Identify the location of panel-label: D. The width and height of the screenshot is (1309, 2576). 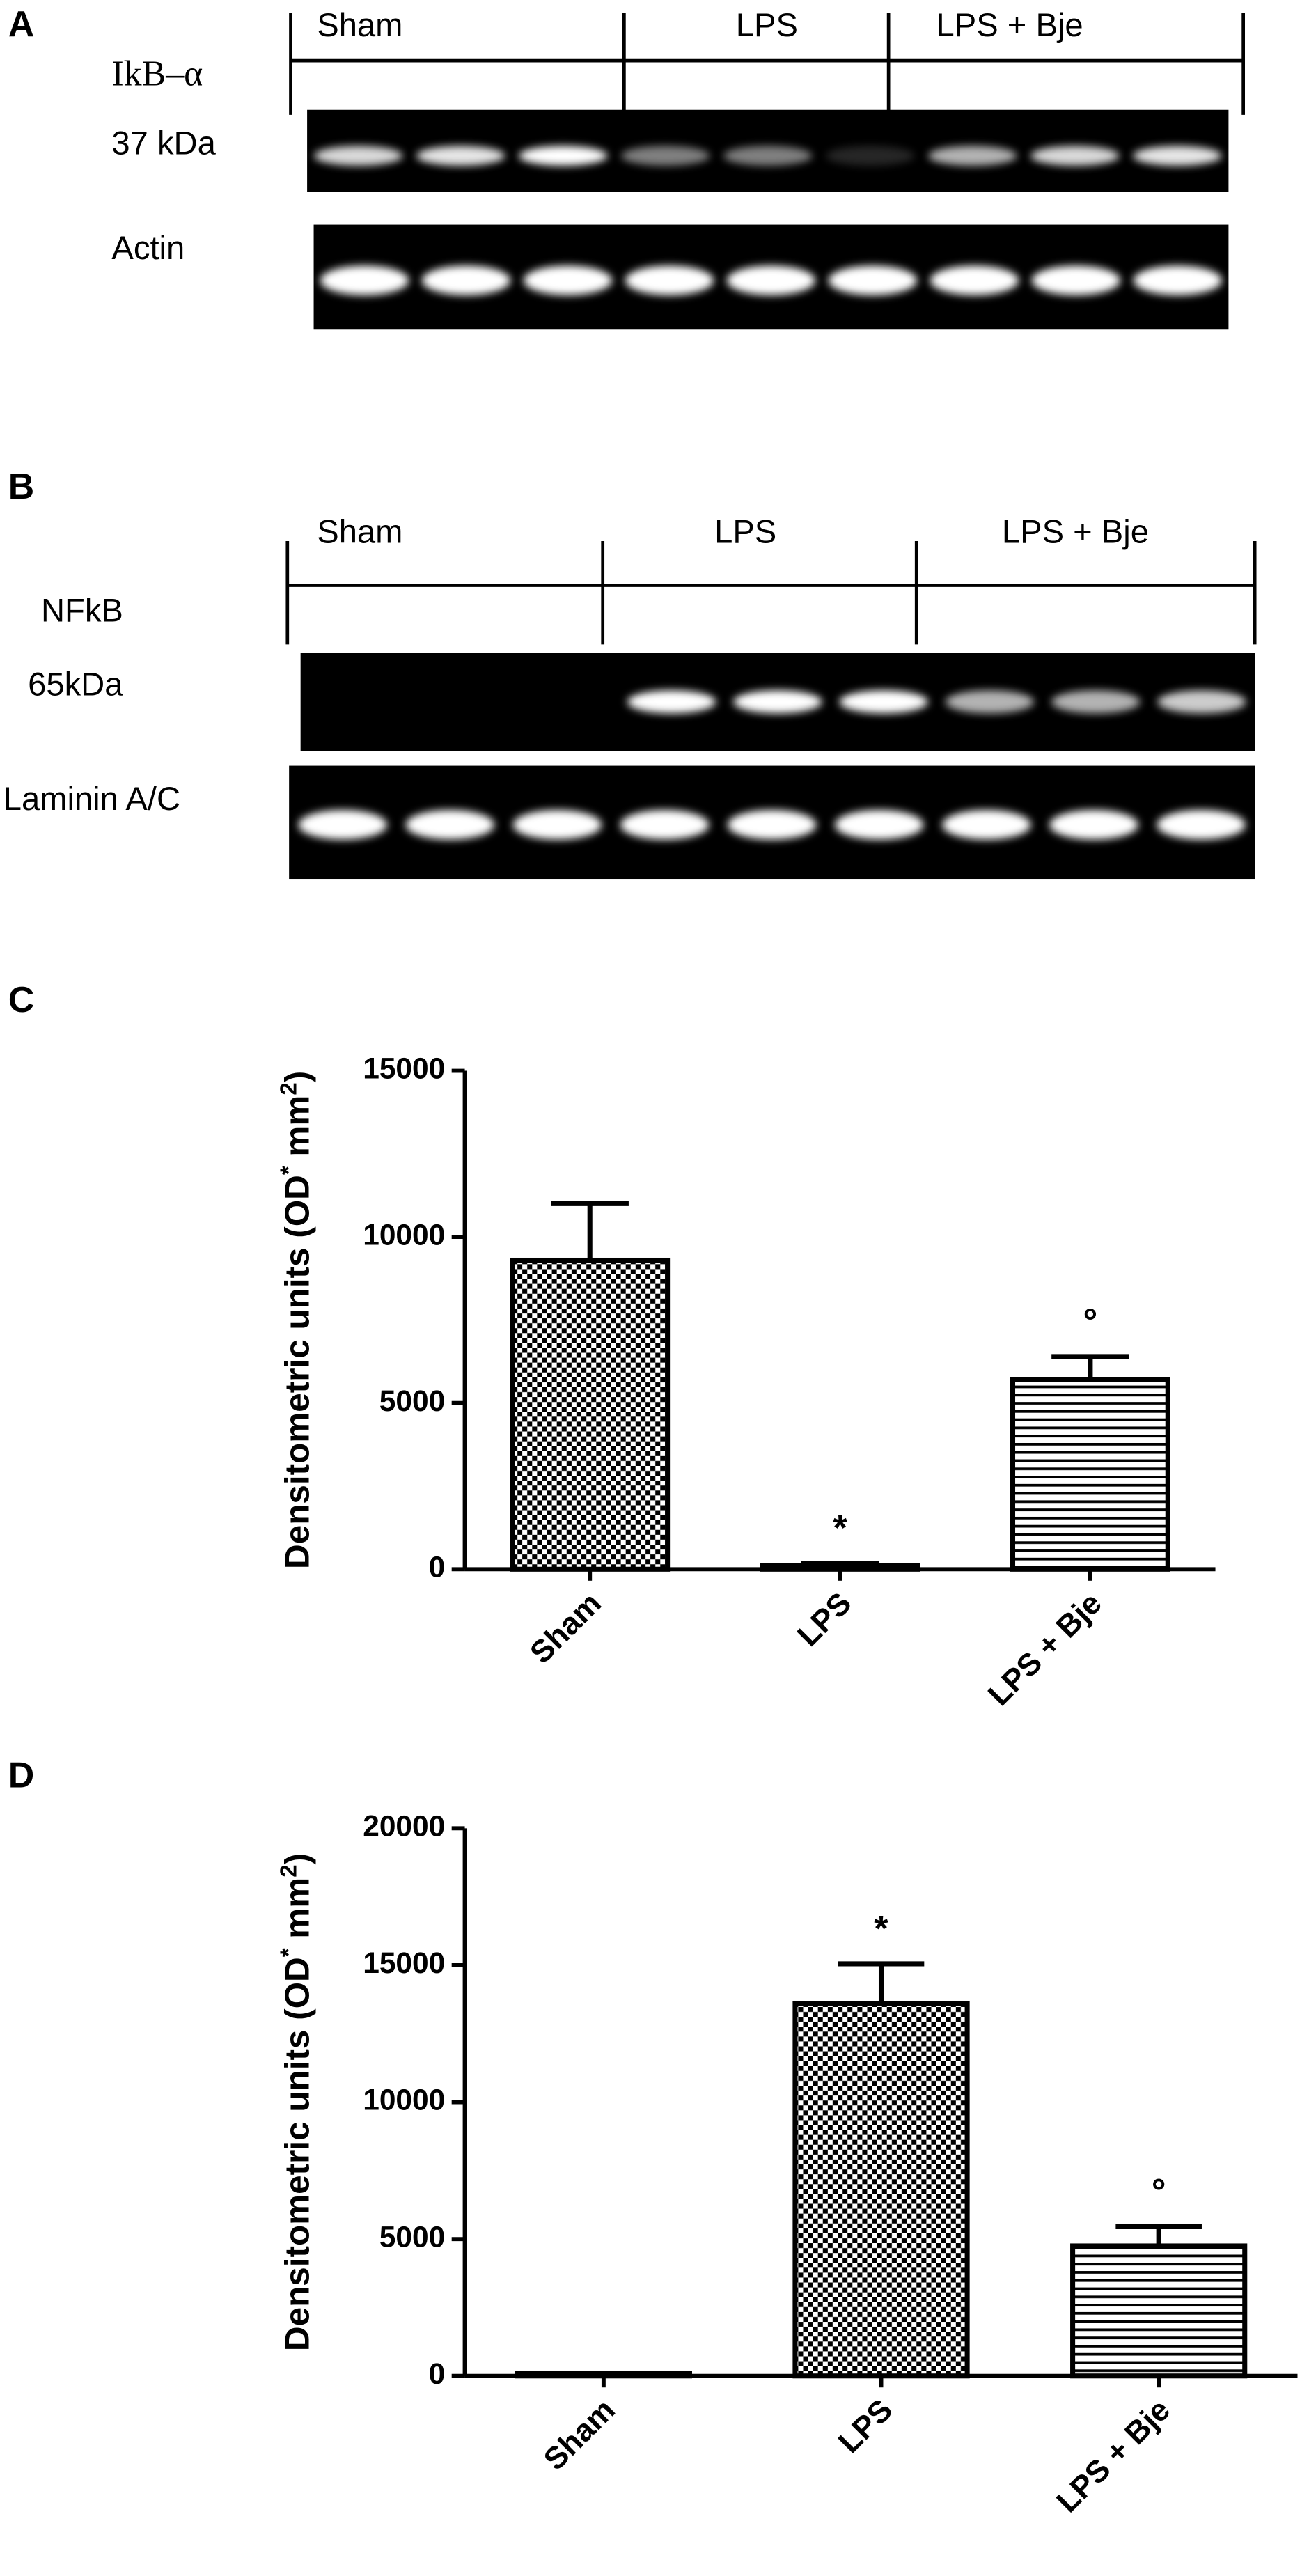
(21, 1775).